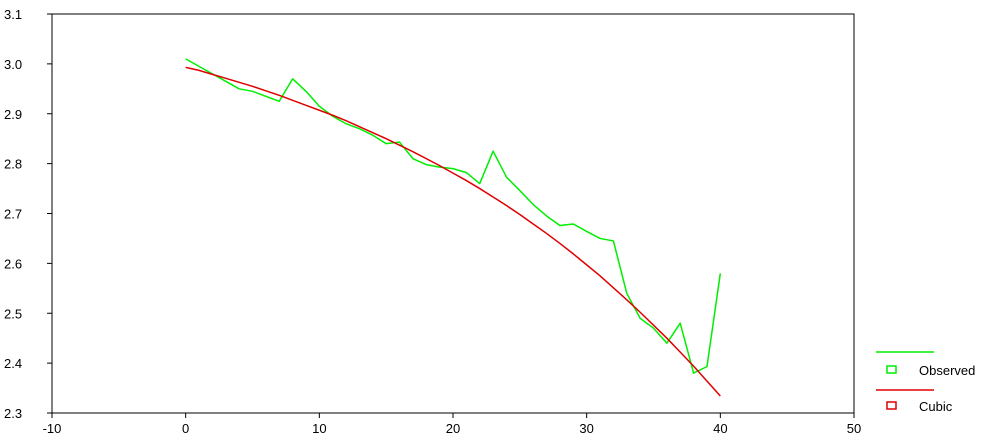 This screenshot has width=998, height=441. What do you see at coordinates (28, 214) in the screenshot?
I see `y-axis: 2.3 2.4 2.5 2.6 2.7 2.8 2.9 3.0 3.1` at bounding box center [28, 214].